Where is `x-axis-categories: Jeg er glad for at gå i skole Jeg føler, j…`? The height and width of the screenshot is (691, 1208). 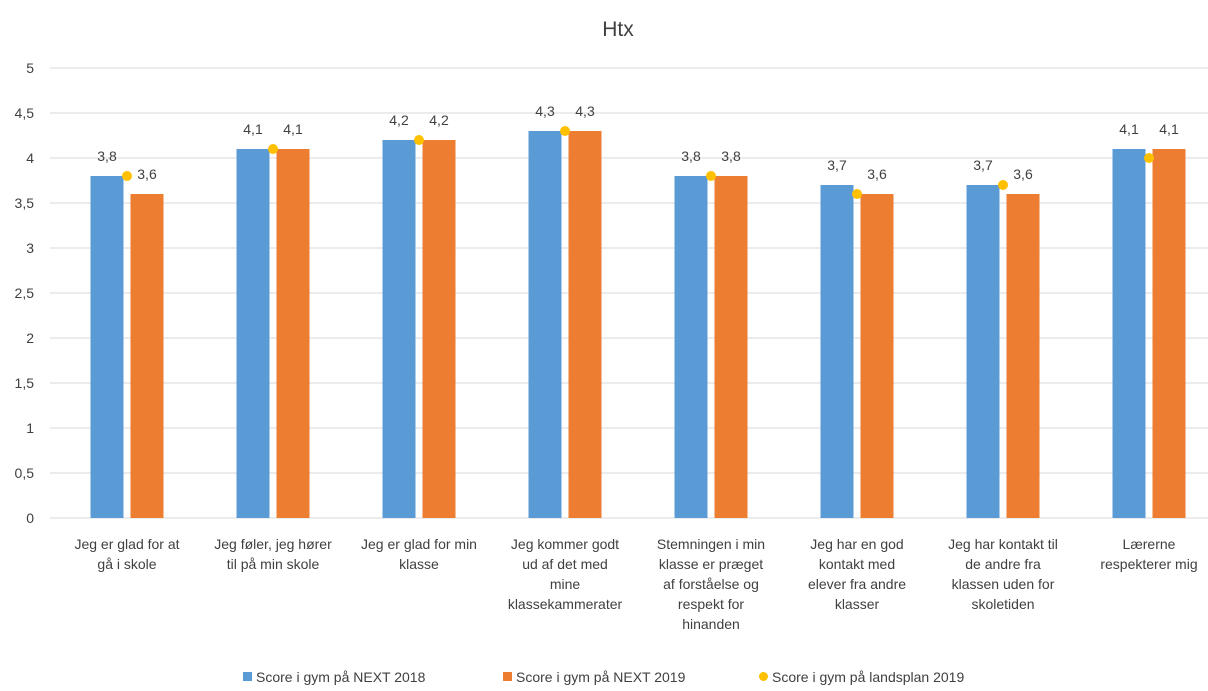
x-axis-categories: Jeg er glad for at gå i skole Jeg føler, j… is located at coordinates (635, 584).